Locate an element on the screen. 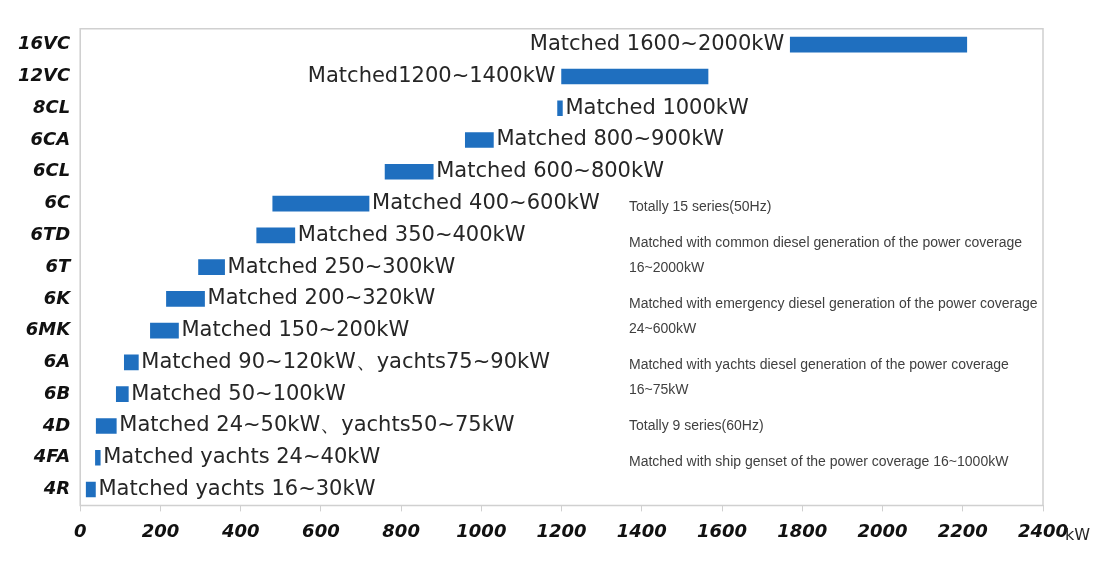  data-label: Matched 200~320kW is located at coordinates (321, 297).